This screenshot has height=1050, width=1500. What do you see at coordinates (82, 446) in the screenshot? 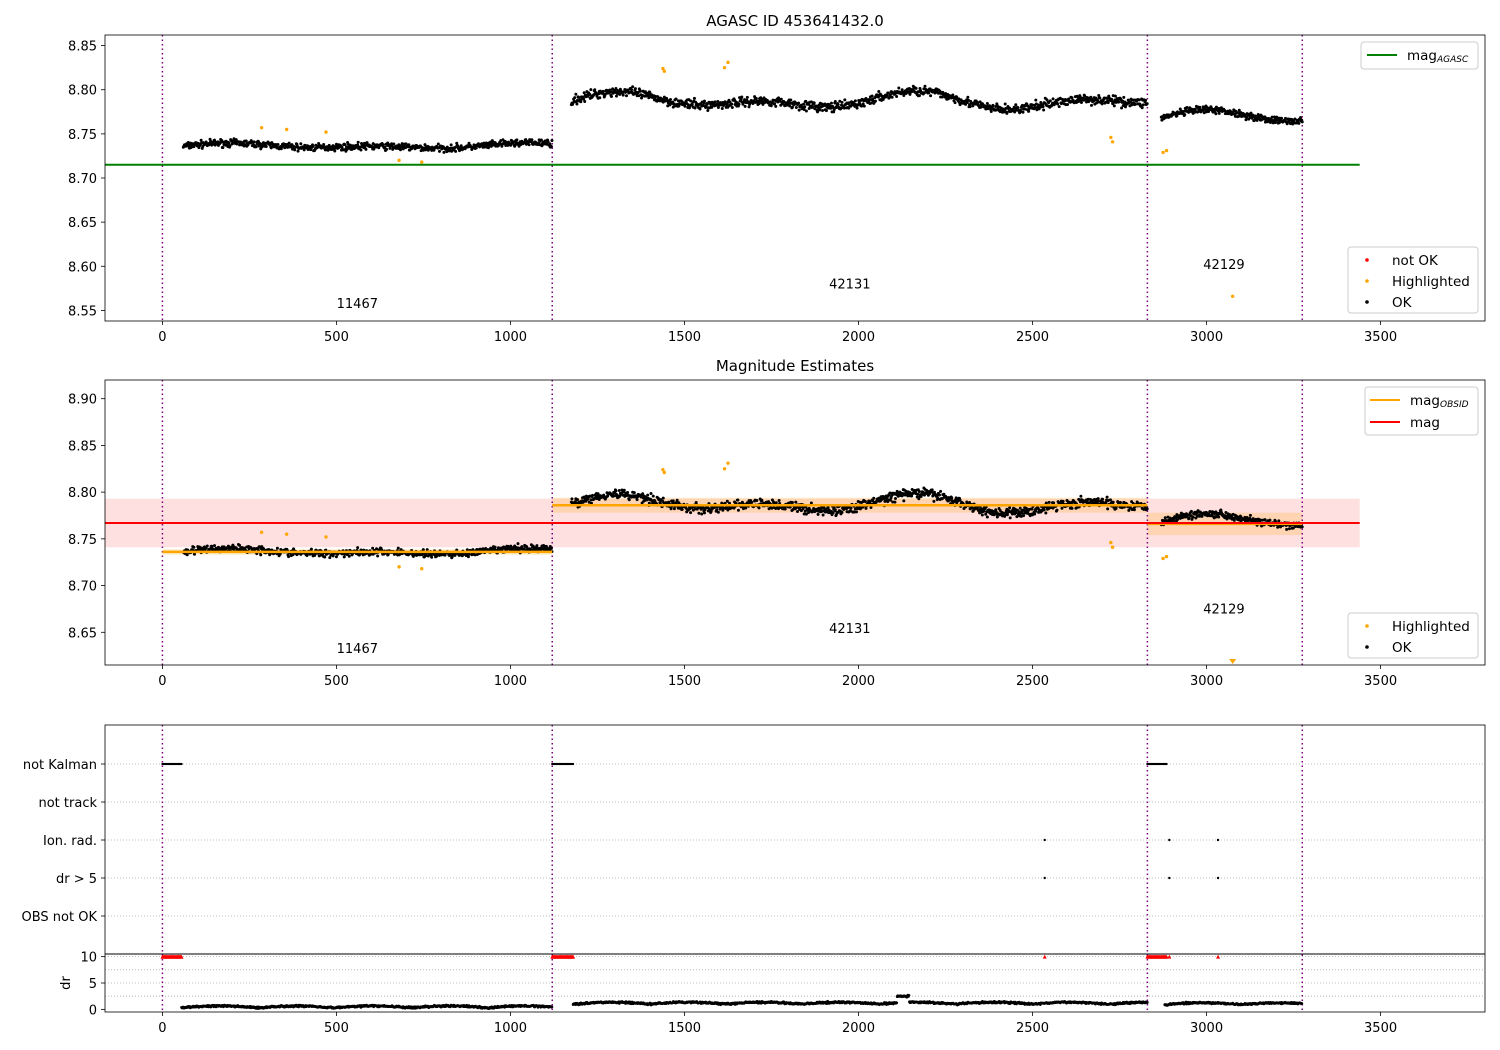
I see `y-tick-label: 8.85` at bounding box center [82, 446].